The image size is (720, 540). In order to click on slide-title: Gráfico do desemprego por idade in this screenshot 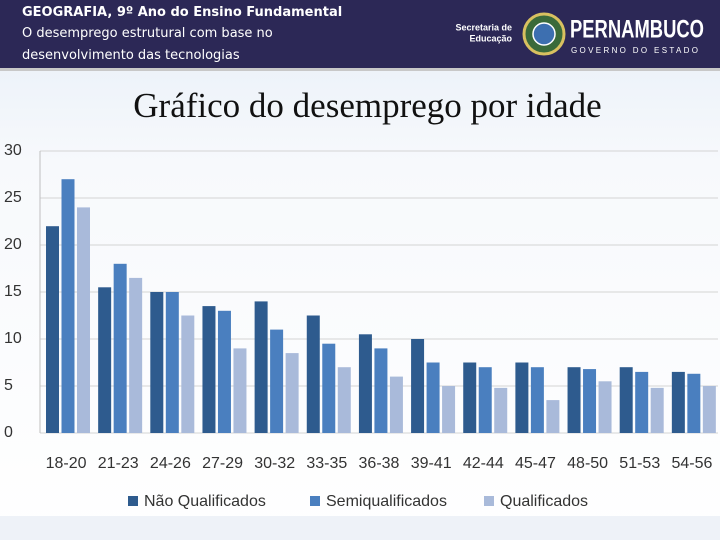, I will do `click(367, 105)`.